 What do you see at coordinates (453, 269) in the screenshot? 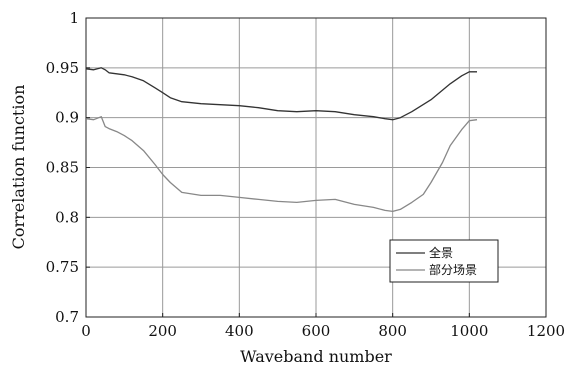
I see `legend-entry-series-2: 部分场景` at bounding box center [453, 269].